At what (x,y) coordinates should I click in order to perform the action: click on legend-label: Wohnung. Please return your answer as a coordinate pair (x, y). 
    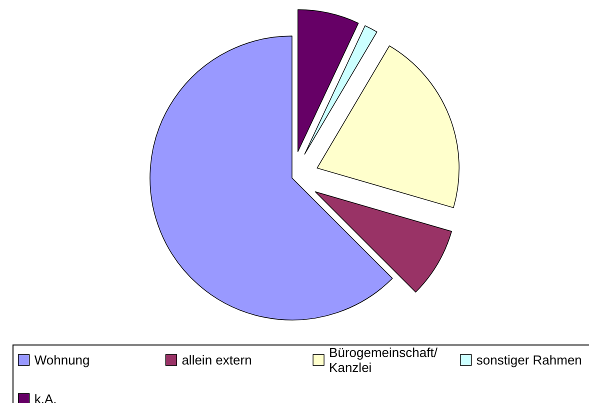
    Looking at the image, I should click on (62, 360).